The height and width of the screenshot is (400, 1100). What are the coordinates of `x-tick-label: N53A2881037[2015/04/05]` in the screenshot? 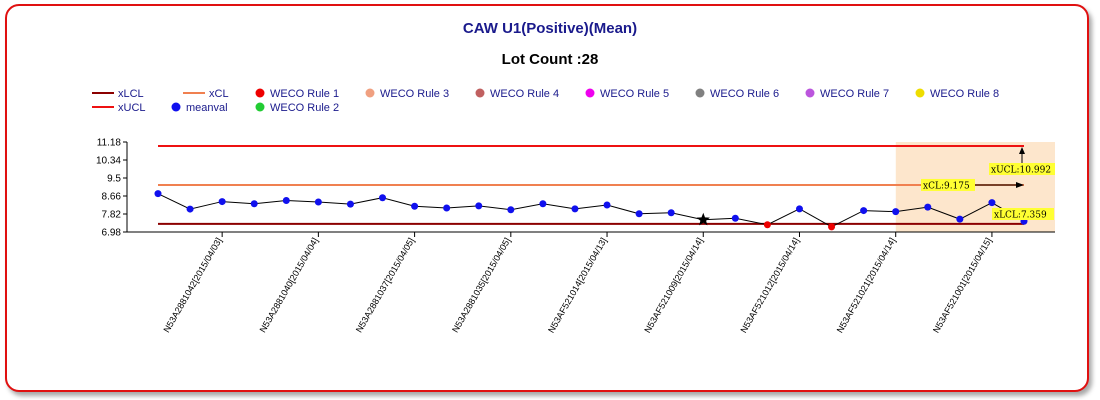 It's located at (385, 285).